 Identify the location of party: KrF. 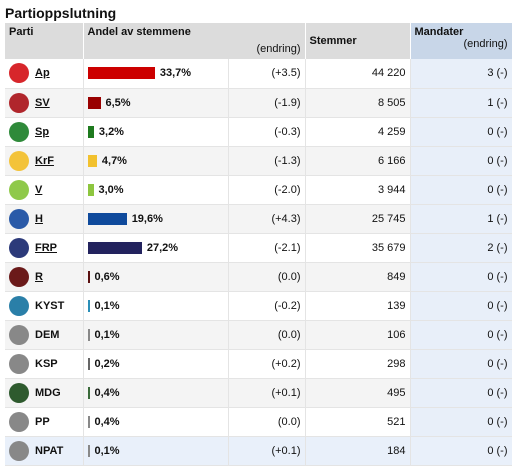
(44, 160).